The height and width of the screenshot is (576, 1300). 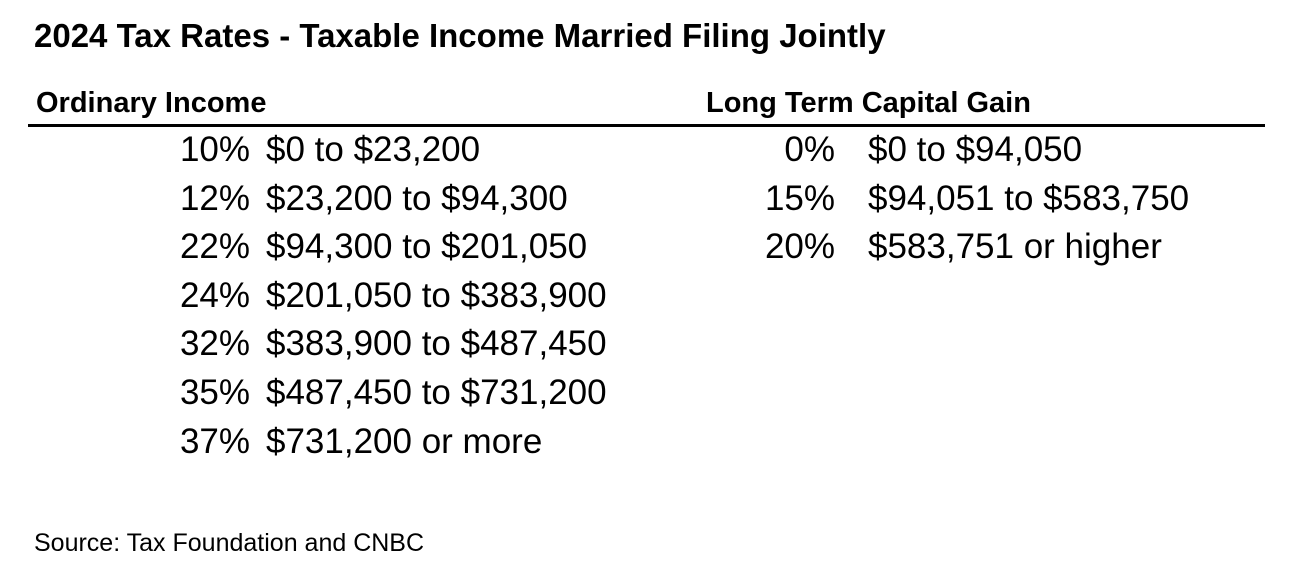 I want to click on ordinary-bracket-row: 32% $383,900 to $487,450, so click(x=350, y=344).